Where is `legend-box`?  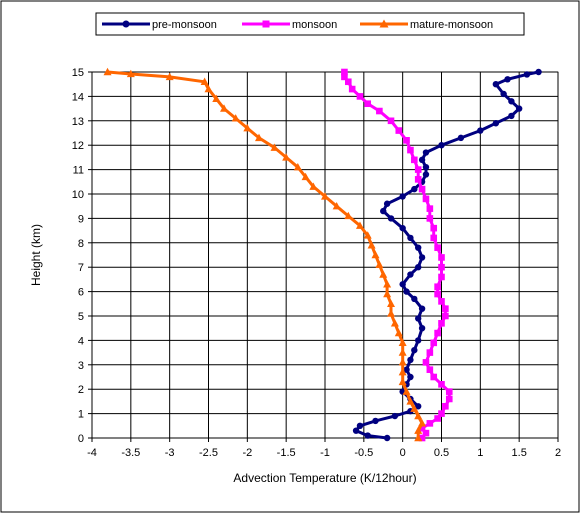 legend-box is located at coordinates (310, 24).